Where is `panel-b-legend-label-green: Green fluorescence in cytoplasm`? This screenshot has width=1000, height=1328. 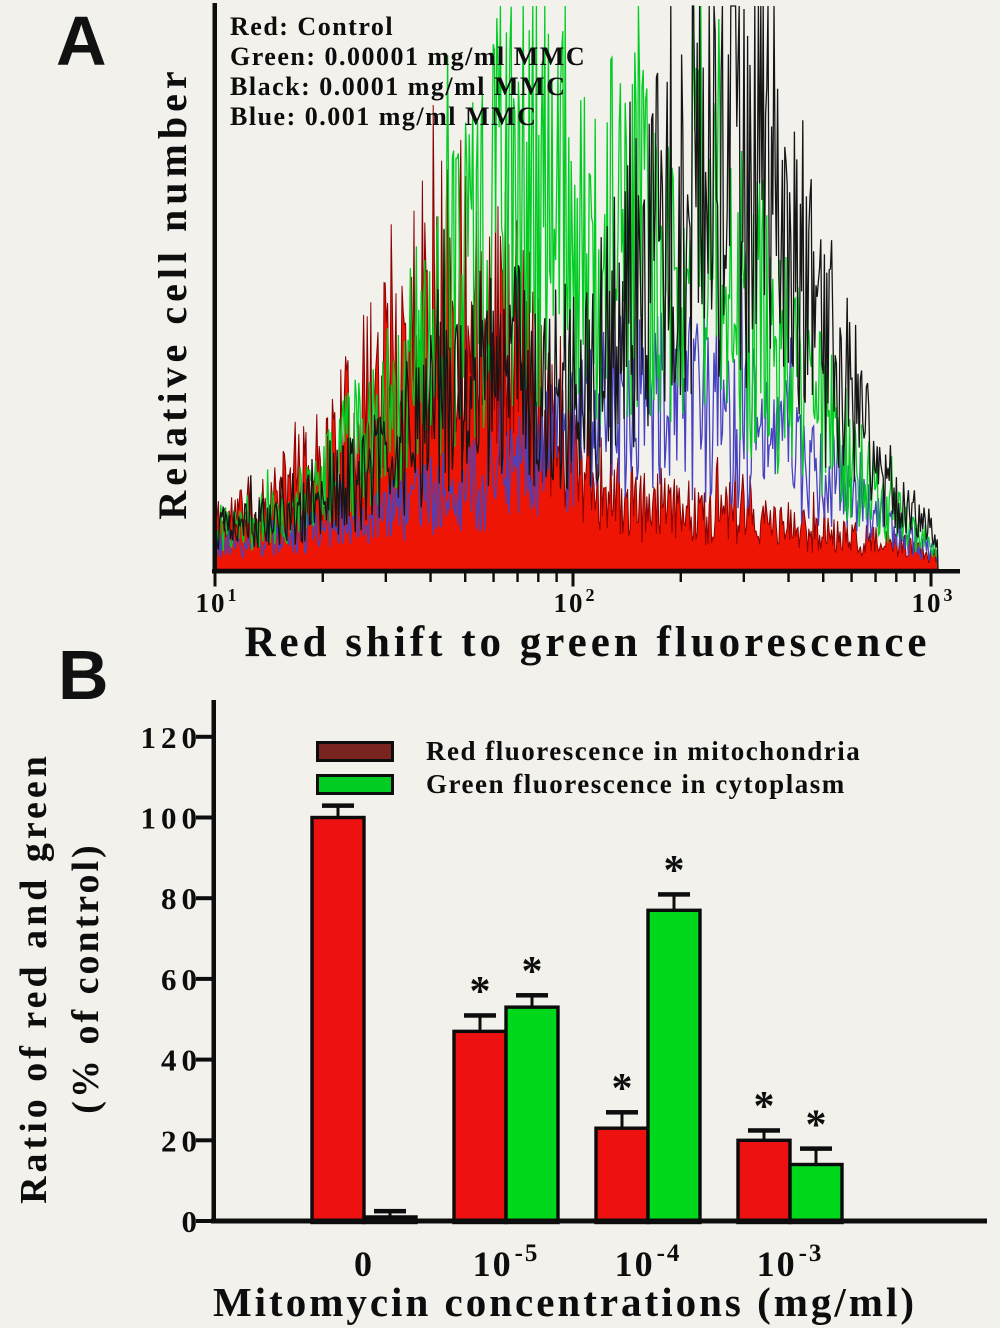 panel-b-legend-label-green: Green fluorescence in cytoplasm is located at coordinates (636, 784).